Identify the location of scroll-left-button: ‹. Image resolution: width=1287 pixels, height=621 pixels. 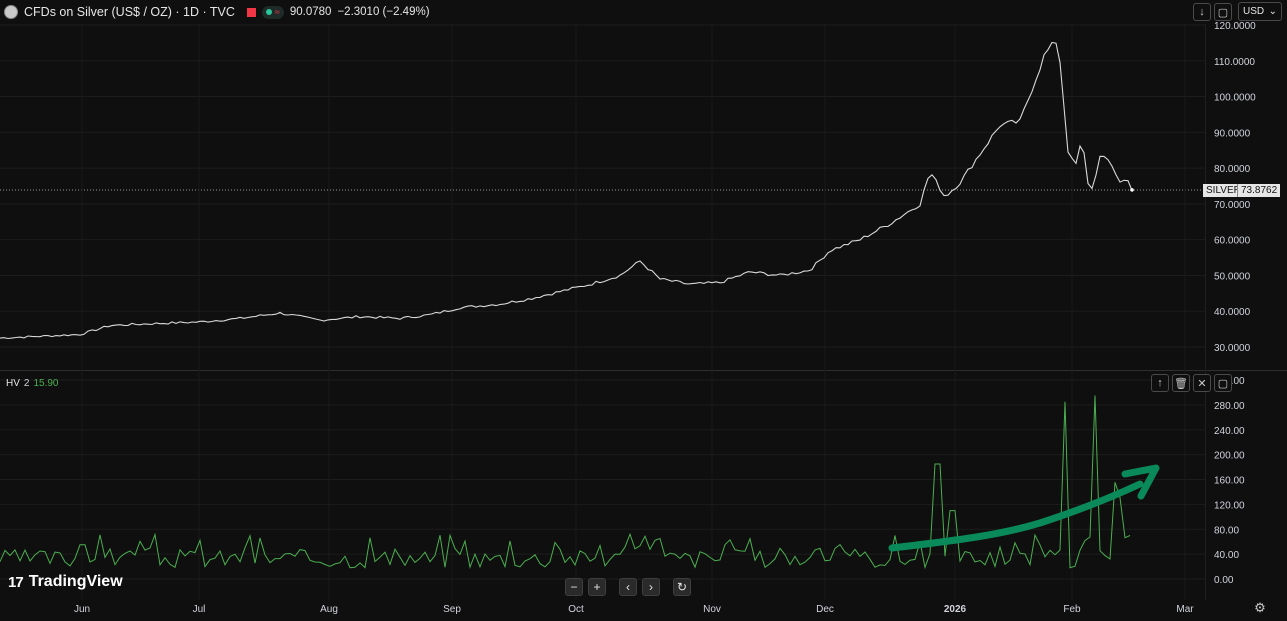
(628, 587).